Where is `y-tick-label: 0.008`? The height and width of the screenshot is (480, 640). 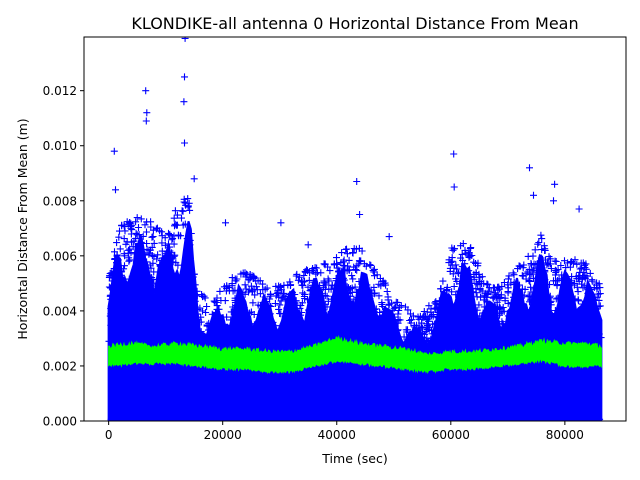 y-tick-label: 0.008 is located at coordinates (60, 201).